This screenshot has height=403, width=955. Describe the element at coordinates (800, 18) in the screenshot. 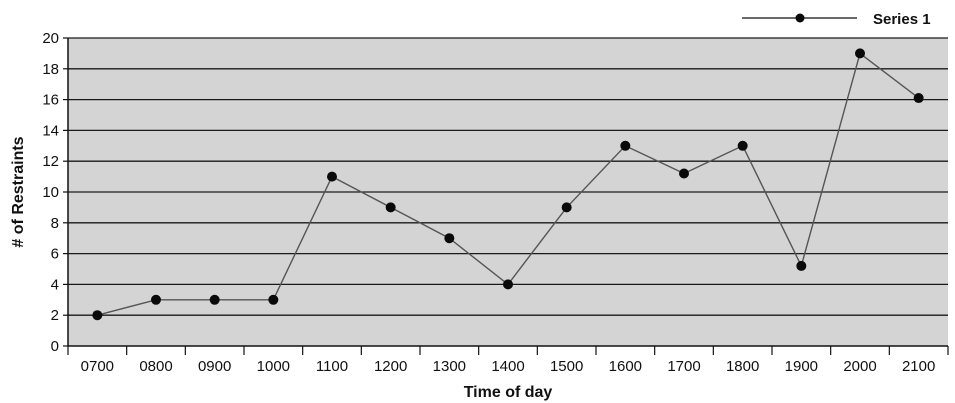

I see `legend-marker` at that location.